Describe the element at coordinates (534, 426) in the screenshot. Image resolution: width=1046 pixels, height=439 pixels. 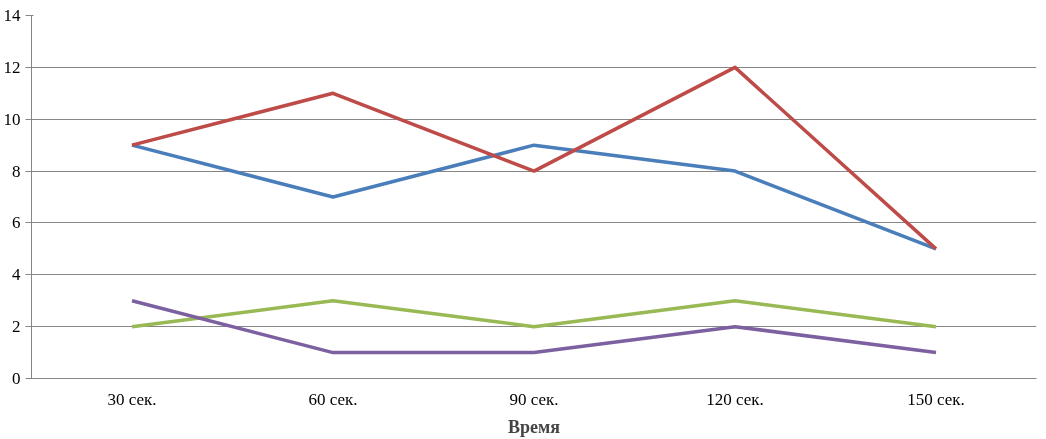
I see `x-axis-title: Время` at that location.